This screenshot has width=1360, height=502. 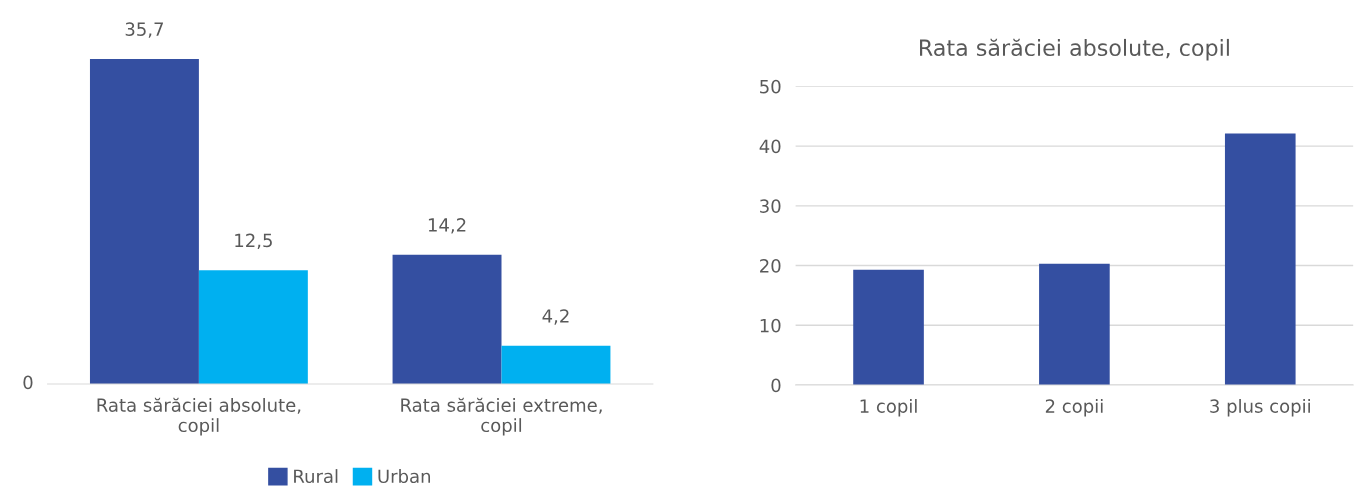 What do you see at coordinates (555, 317) in the screenshot?
I see `data-label: 4,2` at bounding box center [555, 317].